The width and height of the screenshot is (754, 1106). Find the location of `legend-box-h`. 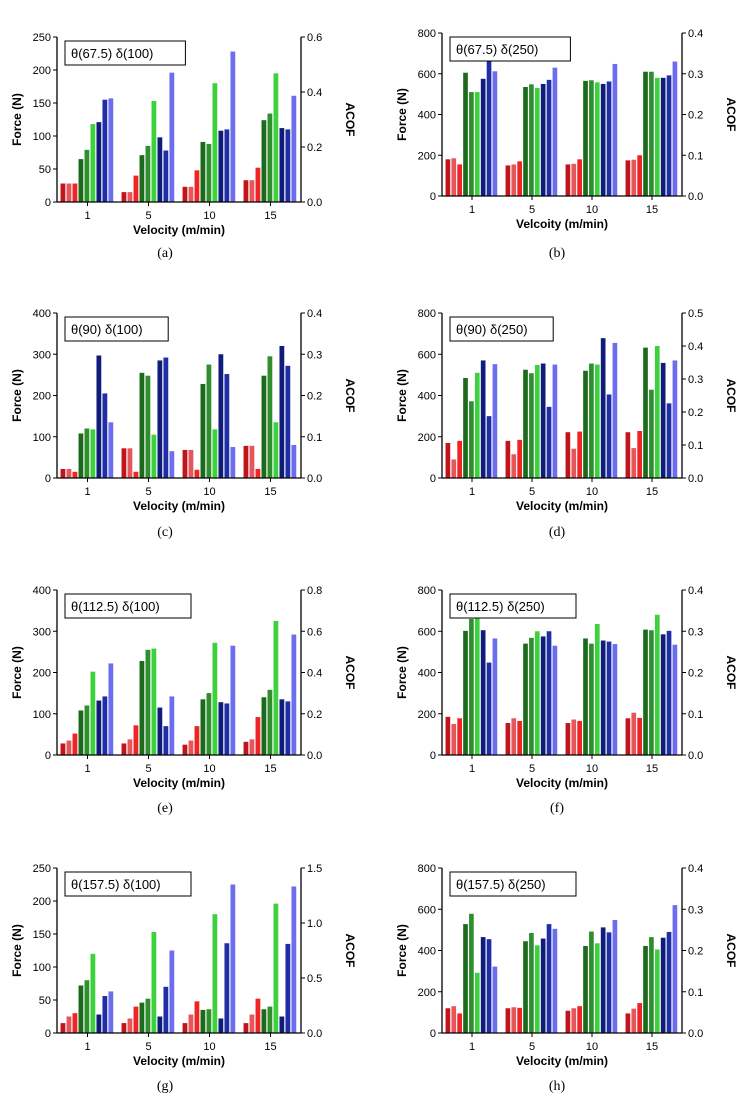

legend-box-h is located at coordinates (513, 884).